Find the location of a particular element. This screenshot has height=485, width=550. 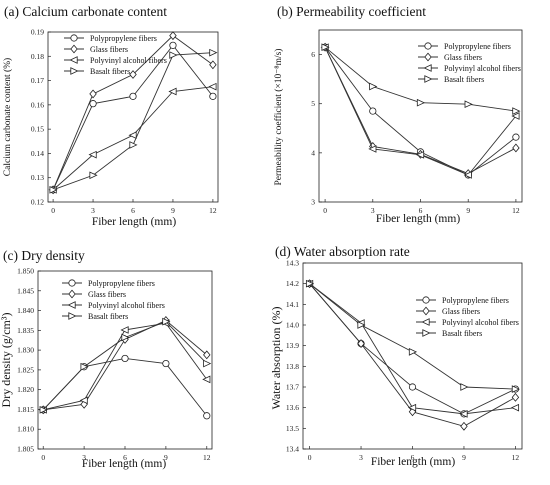

y-tick-label: 1.835 is located at coordinates (25, 330).